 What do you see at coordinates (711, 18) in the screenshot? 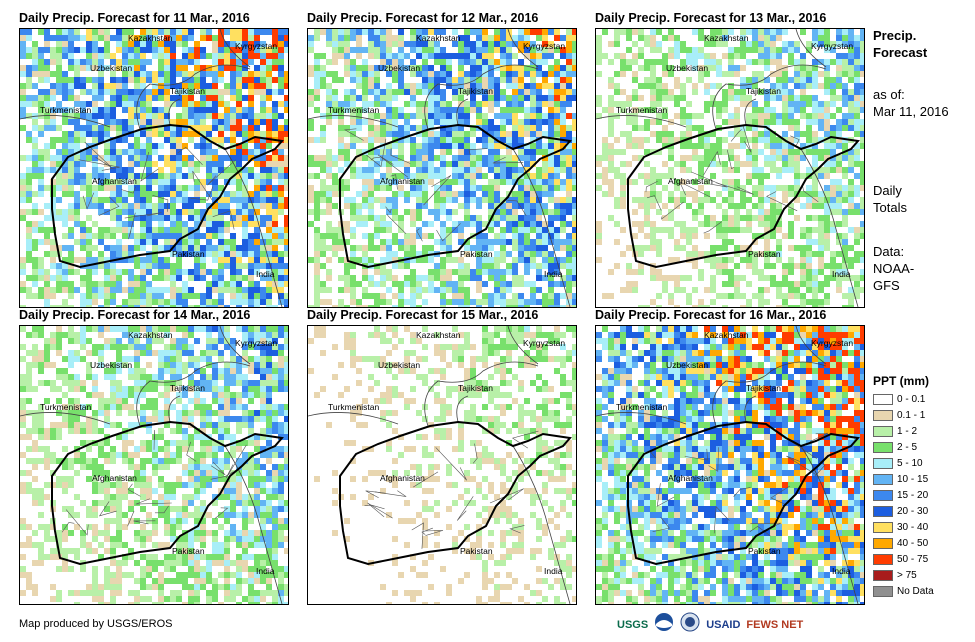
I see `panel-title: Daily Precip. Forecast for 13 Mar., 2016` at bounding box center [711, 18].